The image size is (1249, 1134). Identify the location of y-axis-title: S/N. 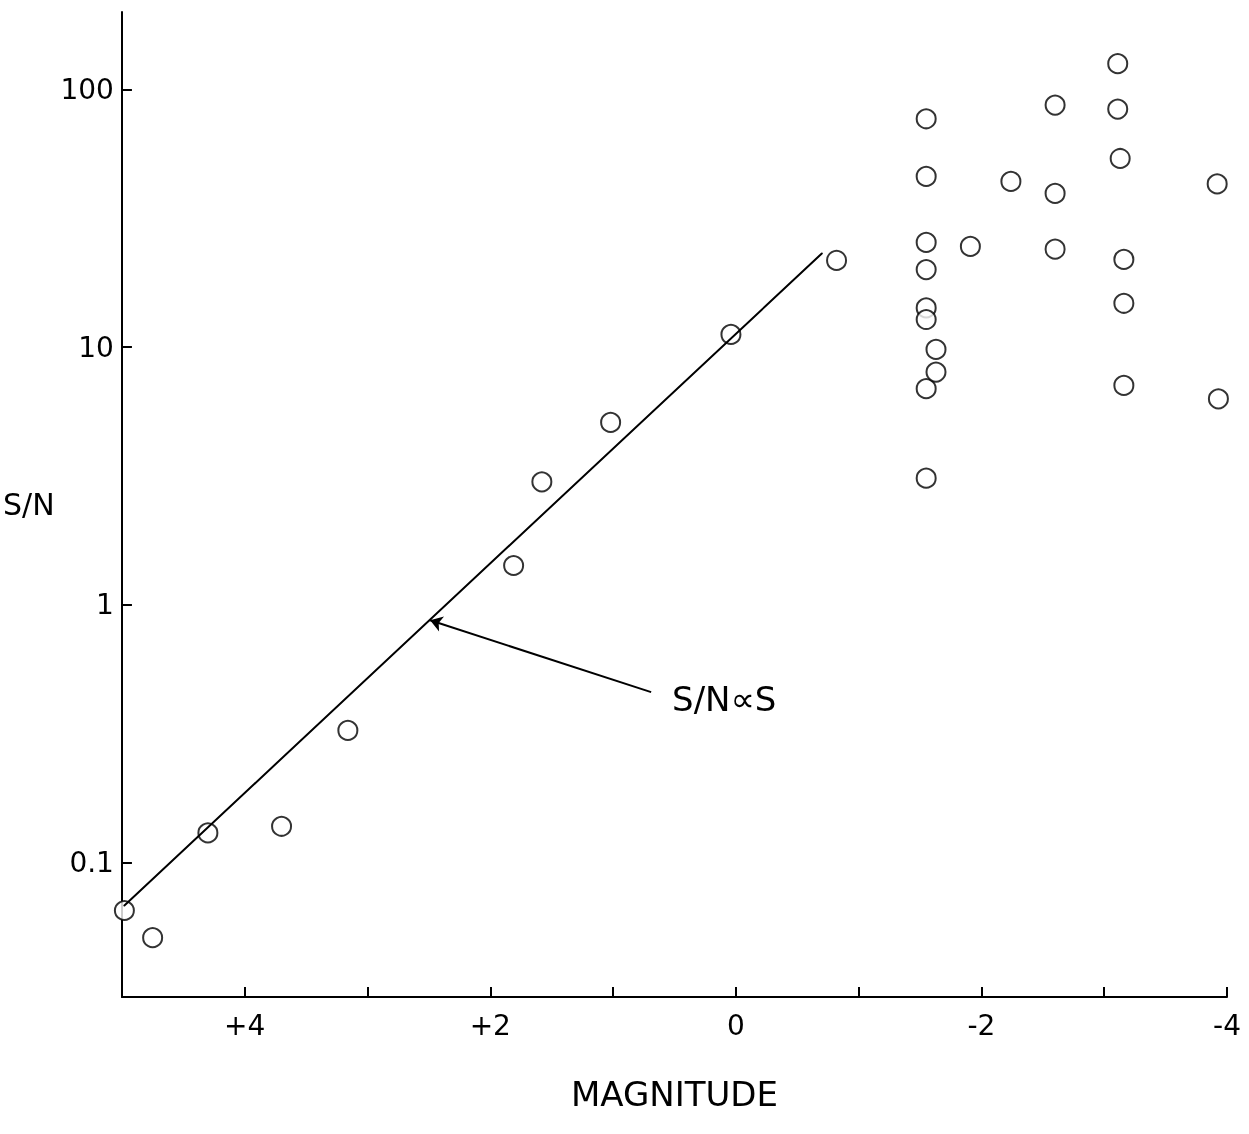
(29, 504).